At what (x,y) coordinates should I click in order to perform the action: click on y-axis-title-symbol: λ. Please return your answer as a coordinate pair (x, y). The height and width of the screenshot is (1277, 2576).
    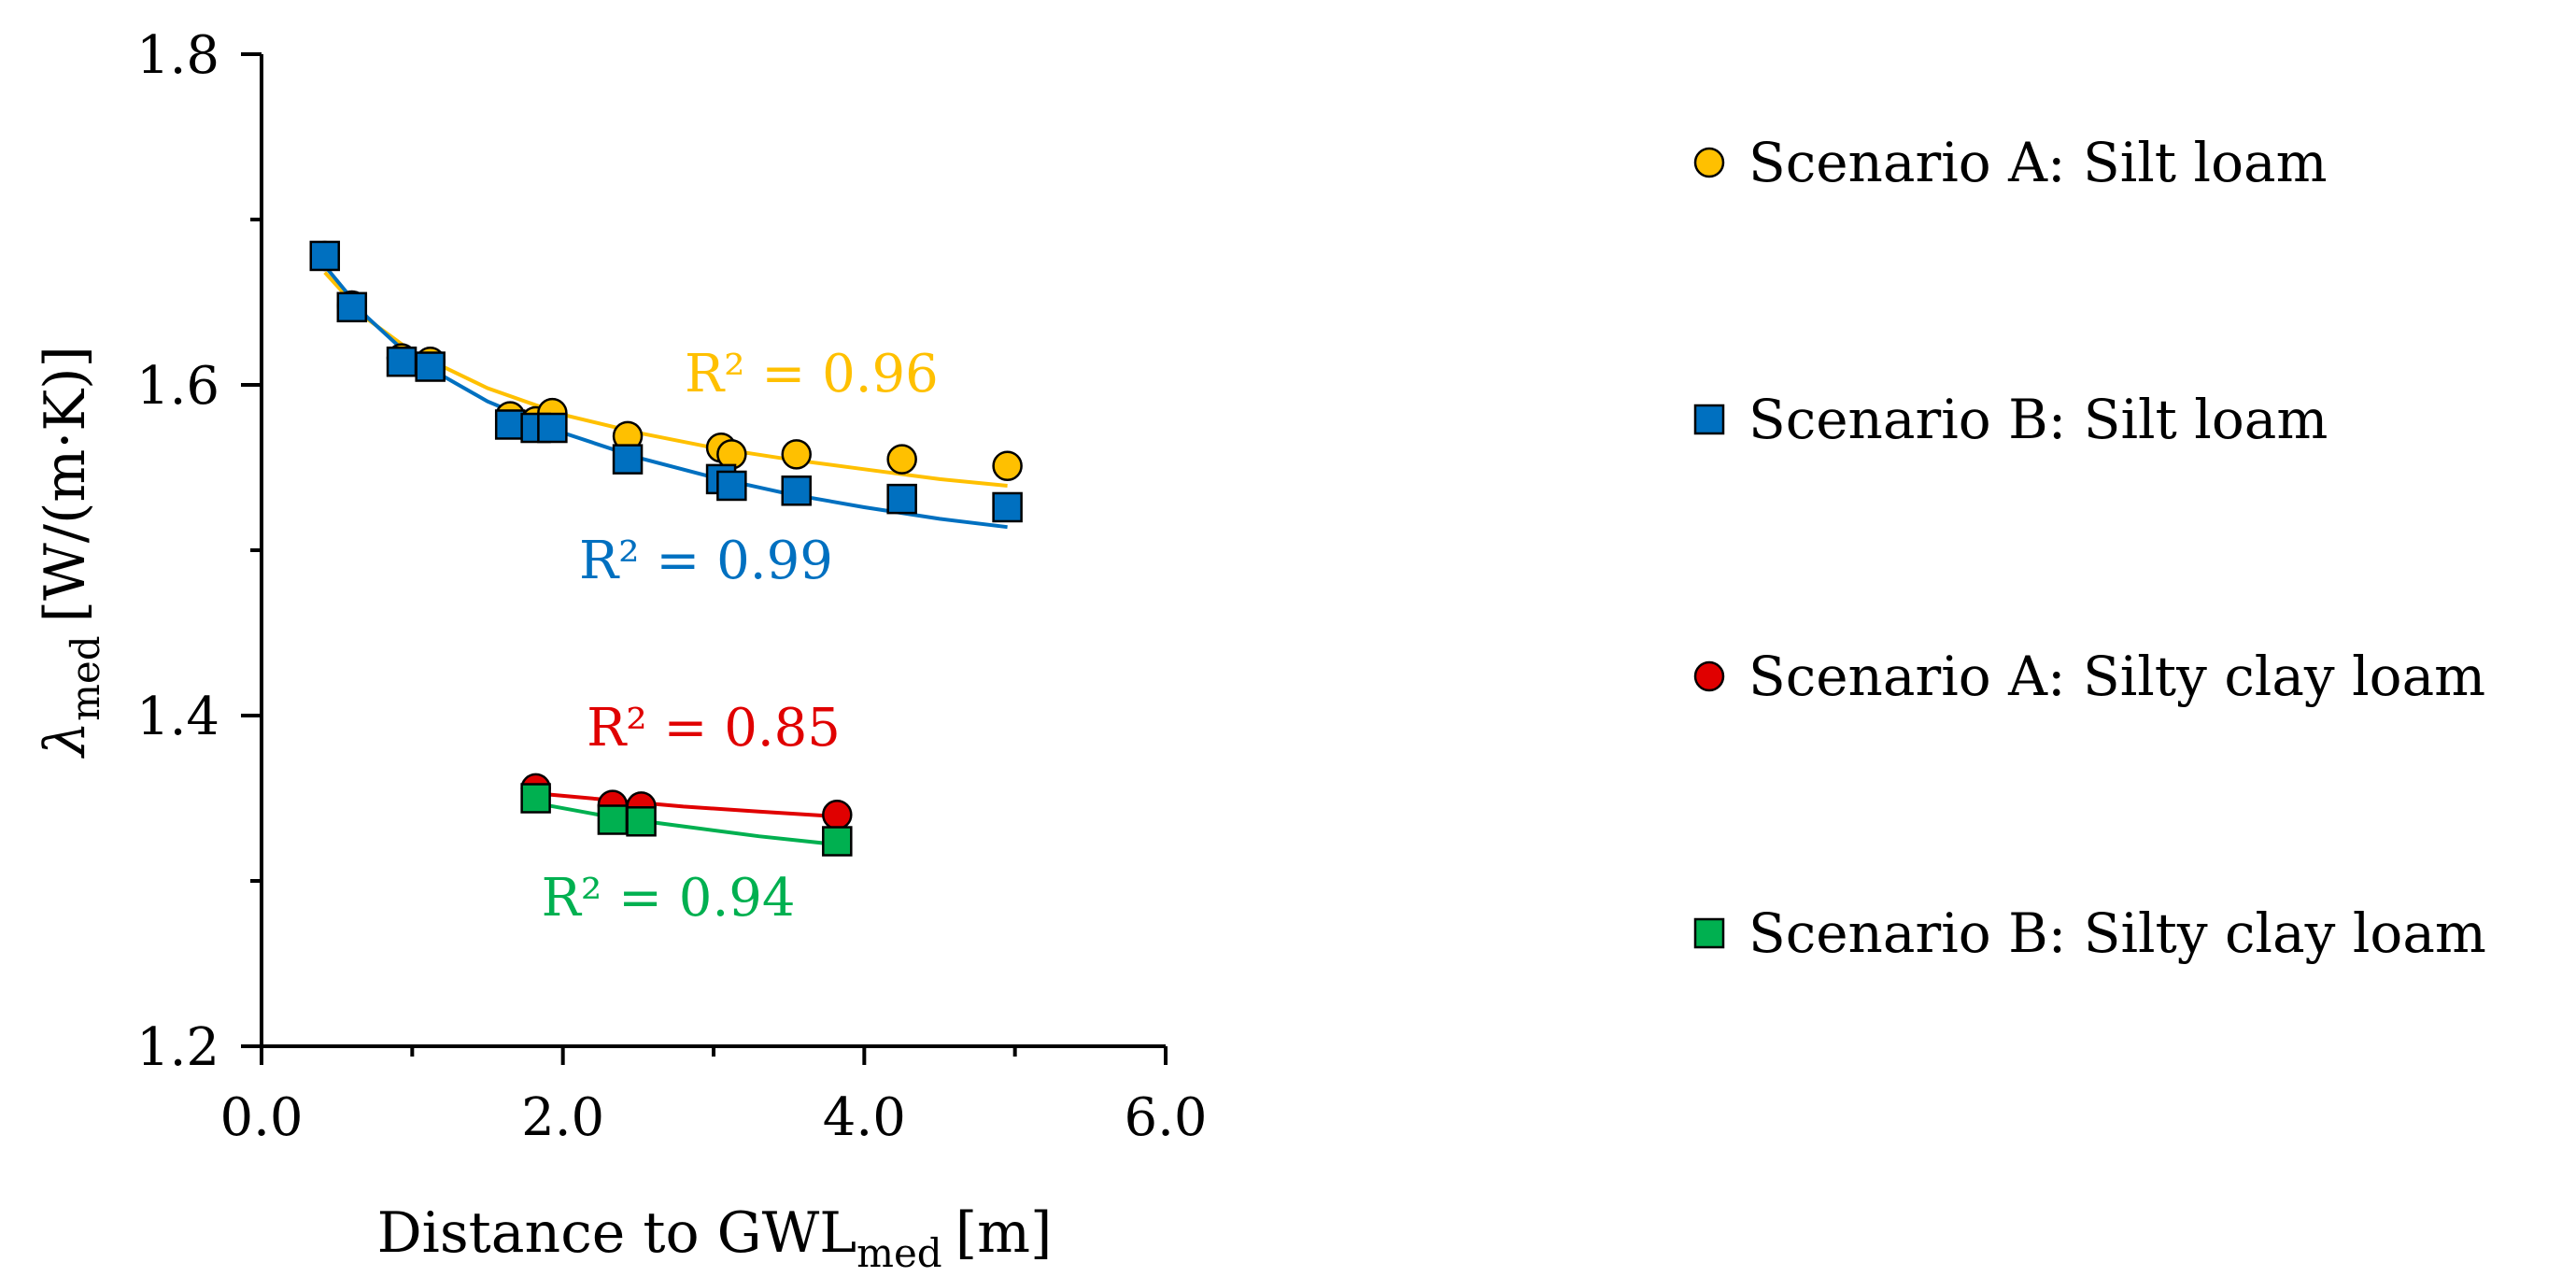
    Looking at the image, I should click on (65, 740).